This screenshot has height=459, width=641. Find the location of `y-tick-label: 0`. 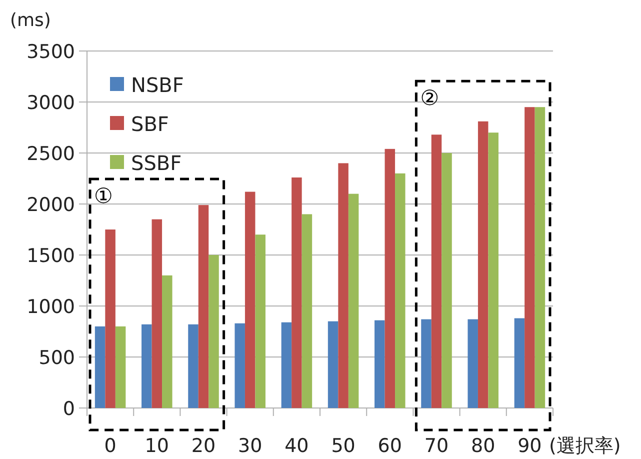

y-tick-label: 0 is located at coordinates (68, 409).